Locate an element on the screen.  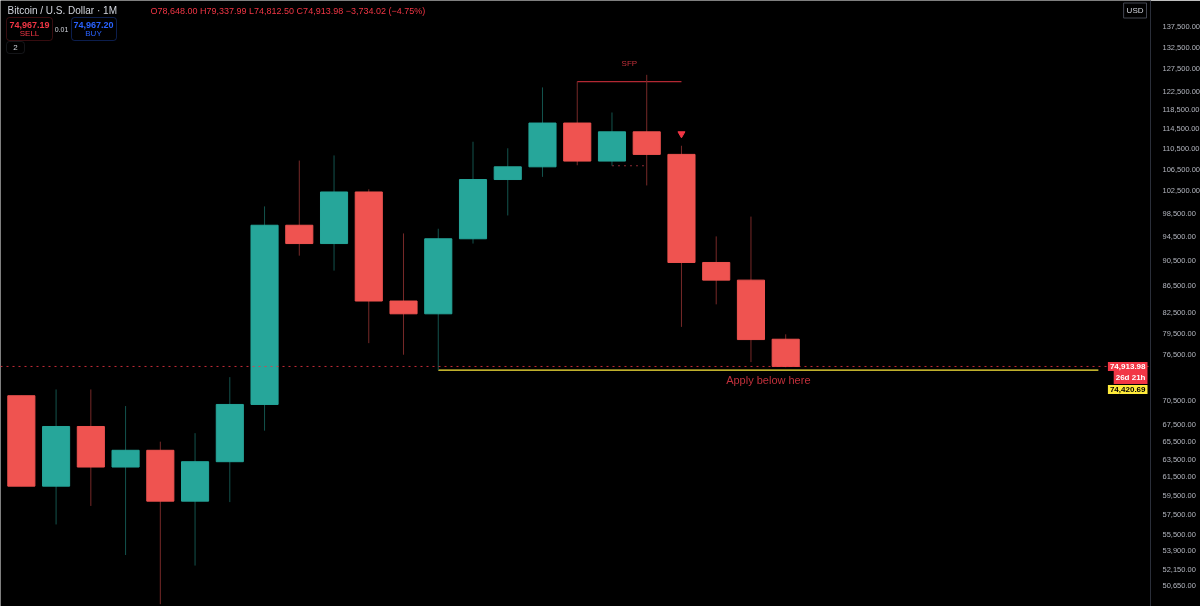
annotation: 74,967.19 is located at coordinates (29, 24).